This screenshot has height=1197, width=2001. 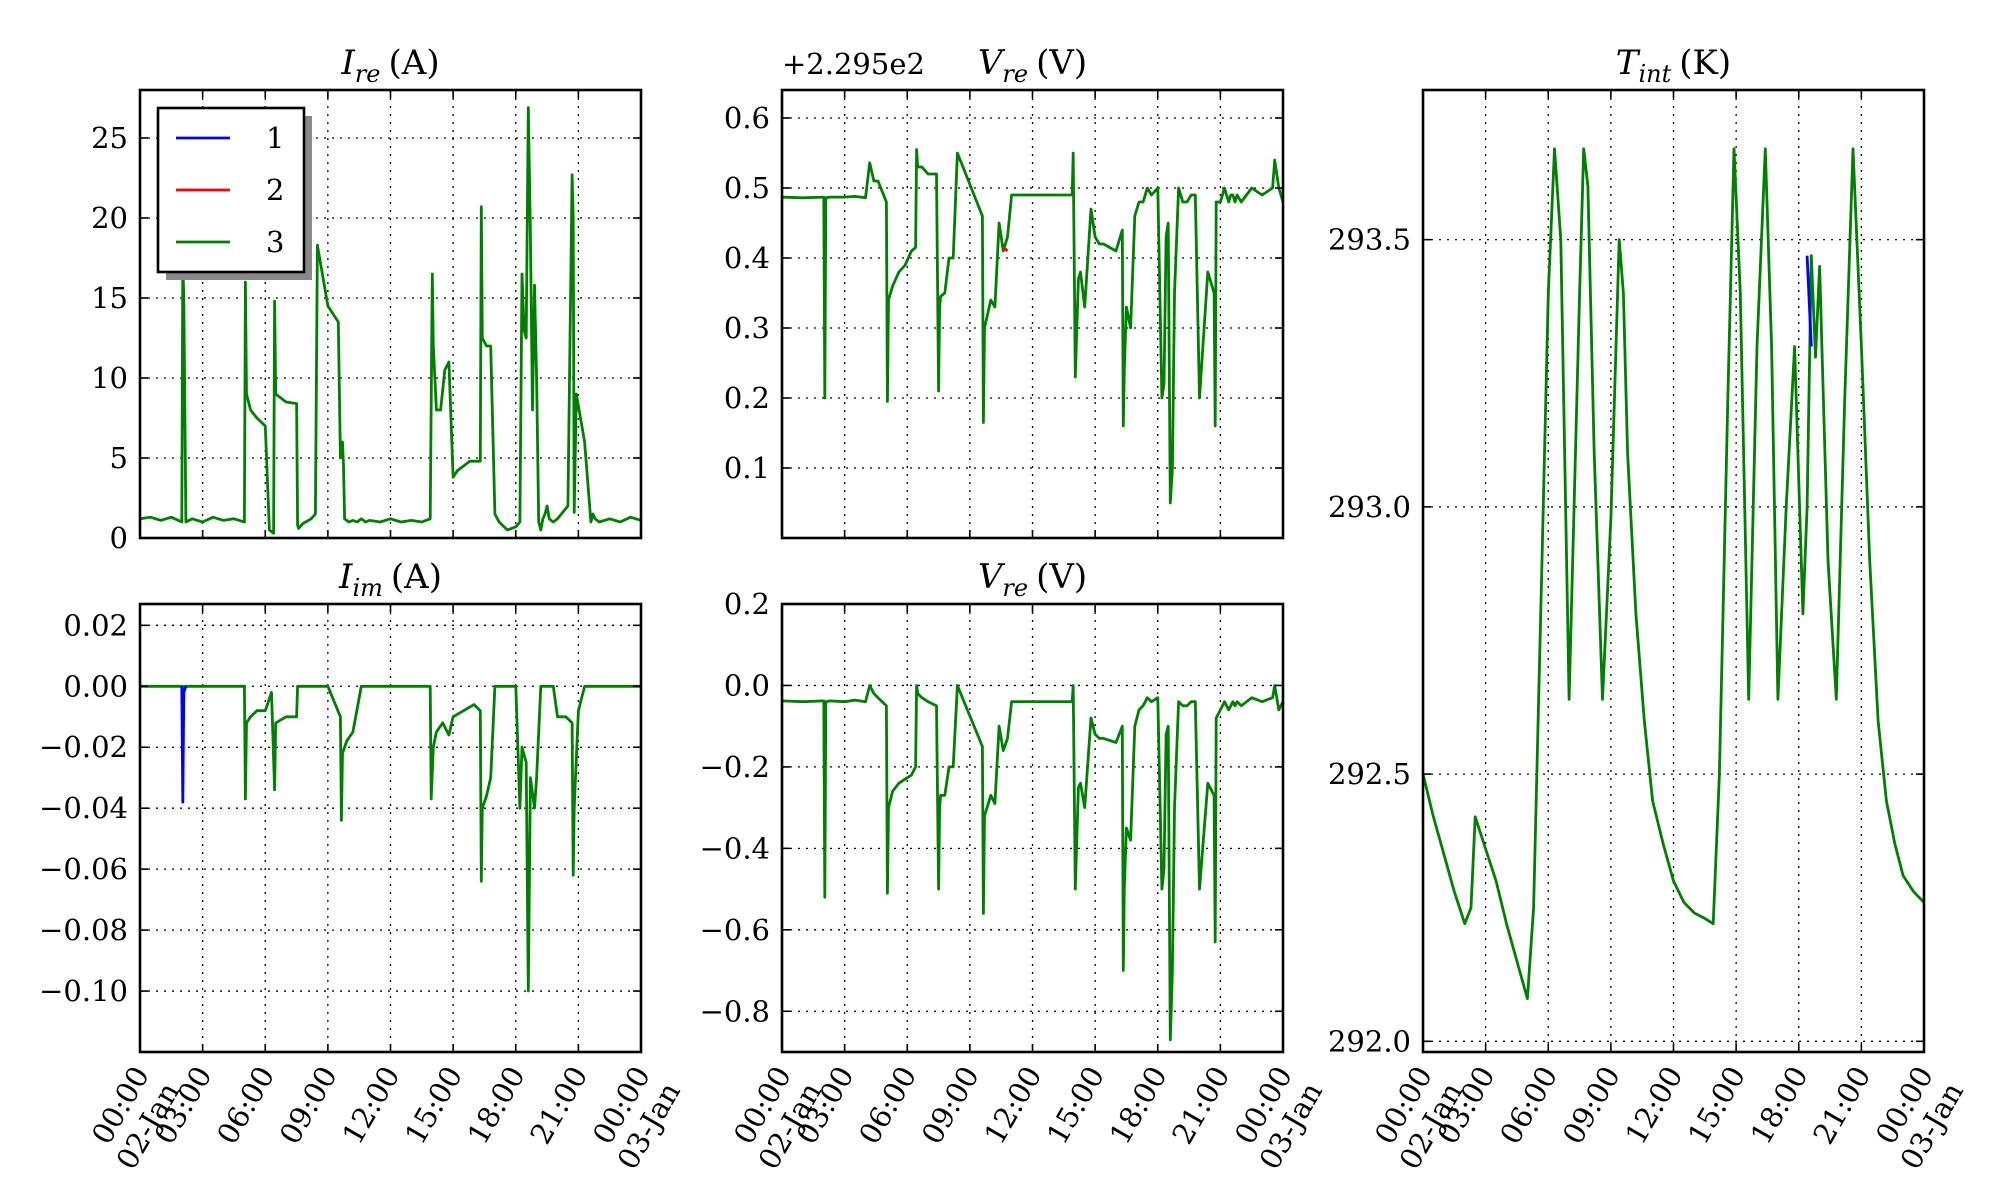 I want to click on y-tick-label: 20, so click(x=109, y=218).